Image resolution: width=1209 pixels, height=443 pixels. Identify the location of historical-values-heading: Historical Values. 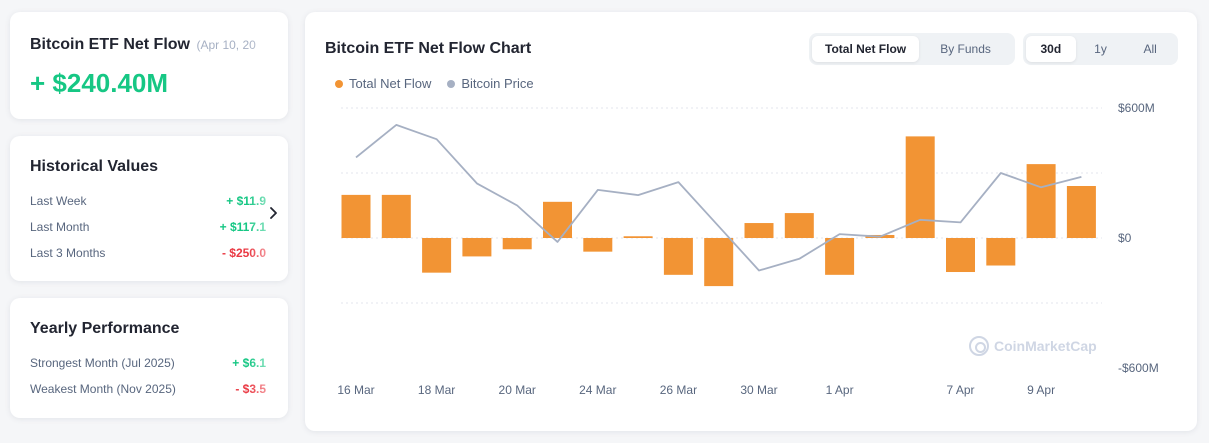
(94, 166).